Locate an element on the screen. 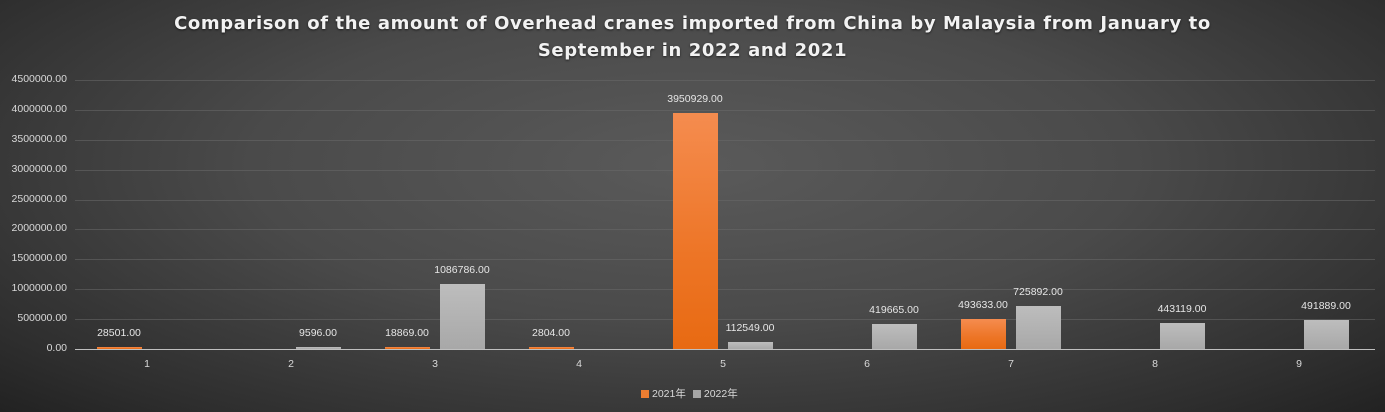 This screenshot has width=1385, height=412. y-axis-tick-label: 4000000.00 is located at coordinates (39, 109).